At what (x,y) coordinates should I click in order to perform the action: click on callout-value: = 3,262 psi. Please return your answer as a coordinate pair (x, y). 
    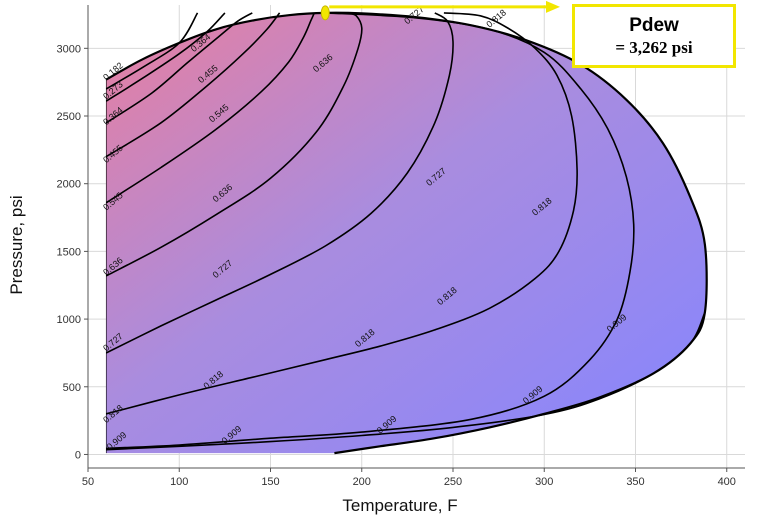
    Looking at the image, I should click on (654, 47).